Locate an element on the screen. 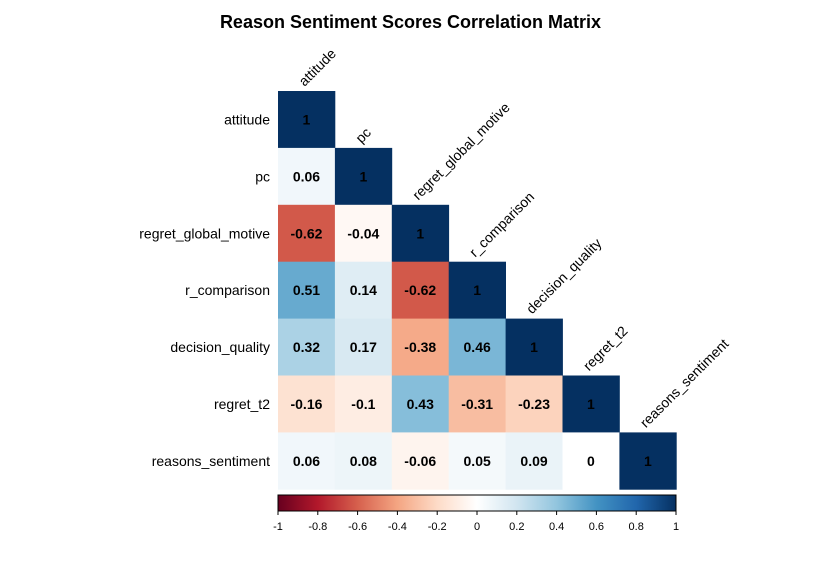 Image resolution: width=821 pixels, height=584 pixels. cell-value-label: -0.16 is located at coordinates (306, 404).